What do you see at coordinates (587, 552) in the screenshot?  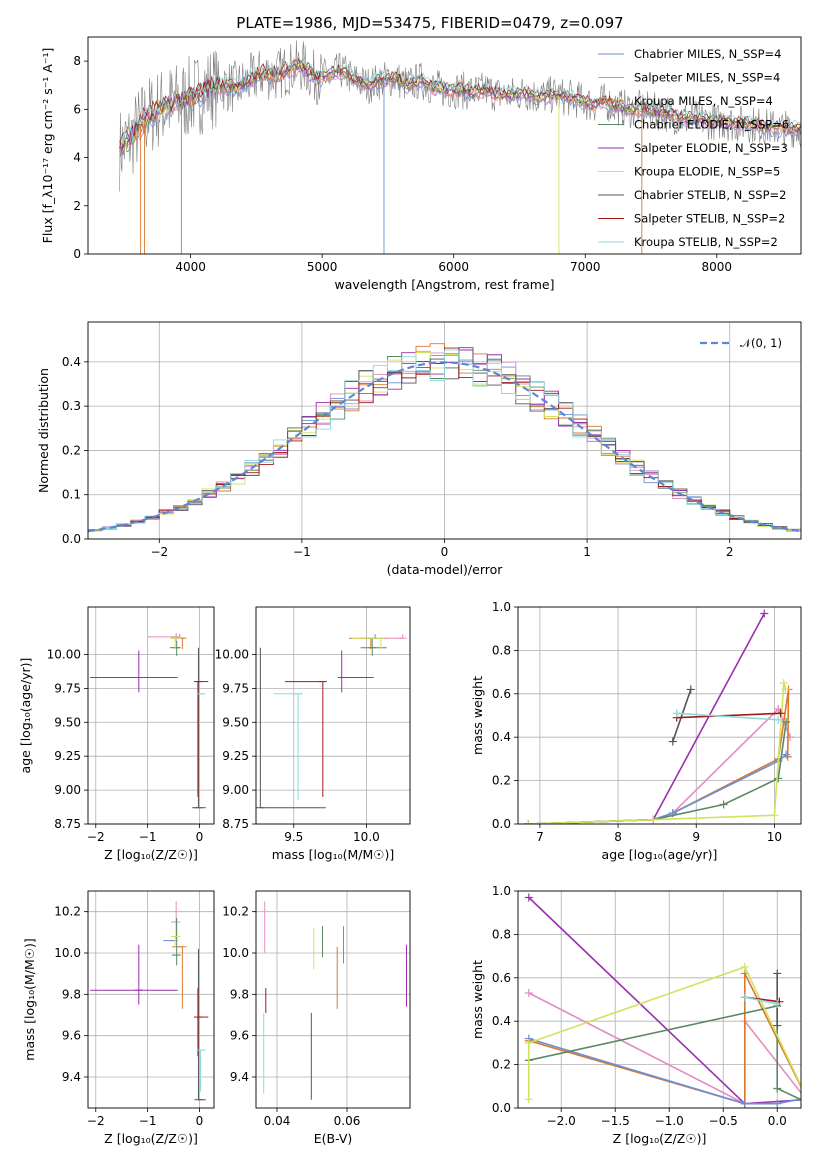 I see `x-tick-label: 1` at bounding box center [587, 552].